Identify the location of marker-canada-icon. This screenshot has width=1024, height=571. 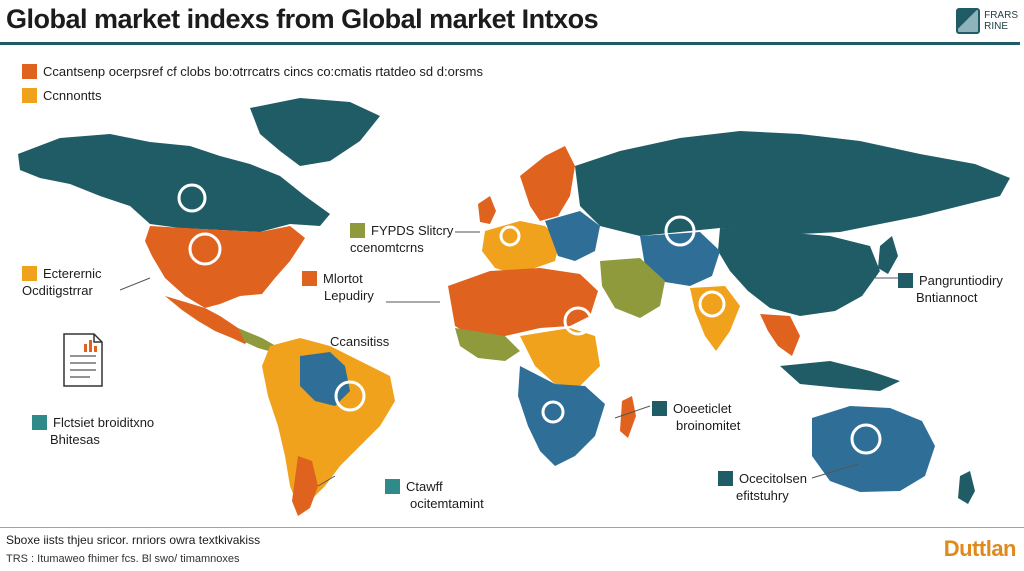
(192, 198).